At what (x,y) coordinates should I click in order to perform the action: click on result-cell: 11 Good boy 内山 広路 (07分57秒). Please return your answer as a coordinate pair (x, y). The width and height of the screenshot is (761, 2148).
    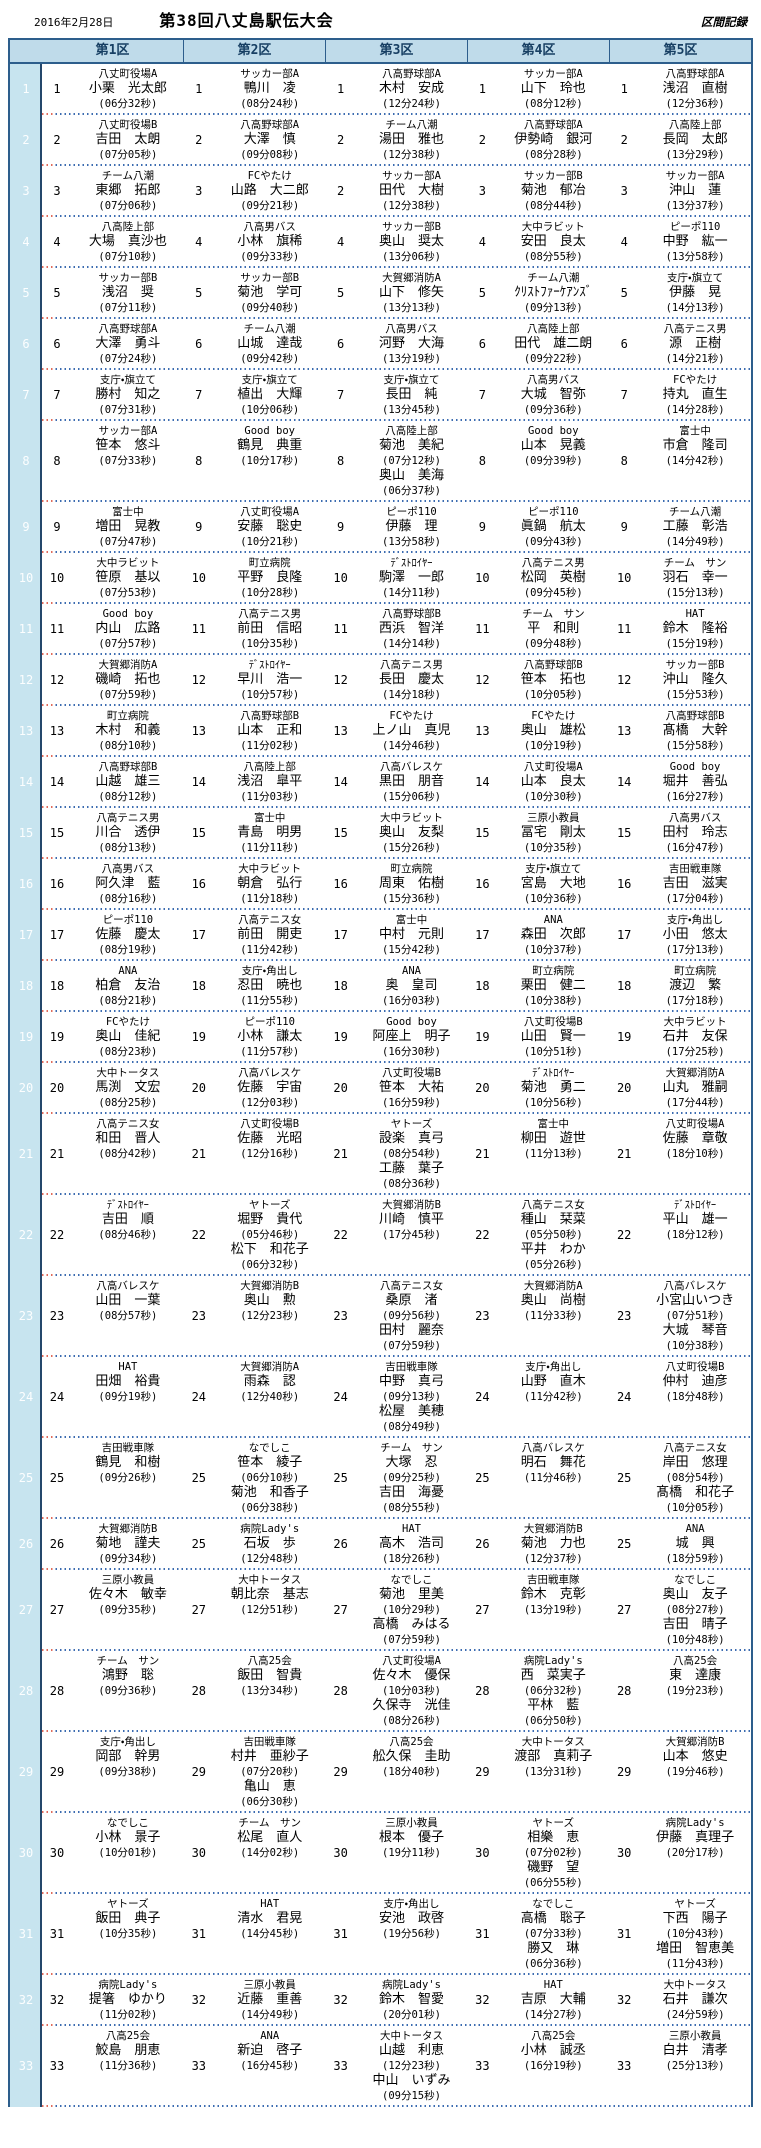
    Looking at the image, I should click on (113, 628).